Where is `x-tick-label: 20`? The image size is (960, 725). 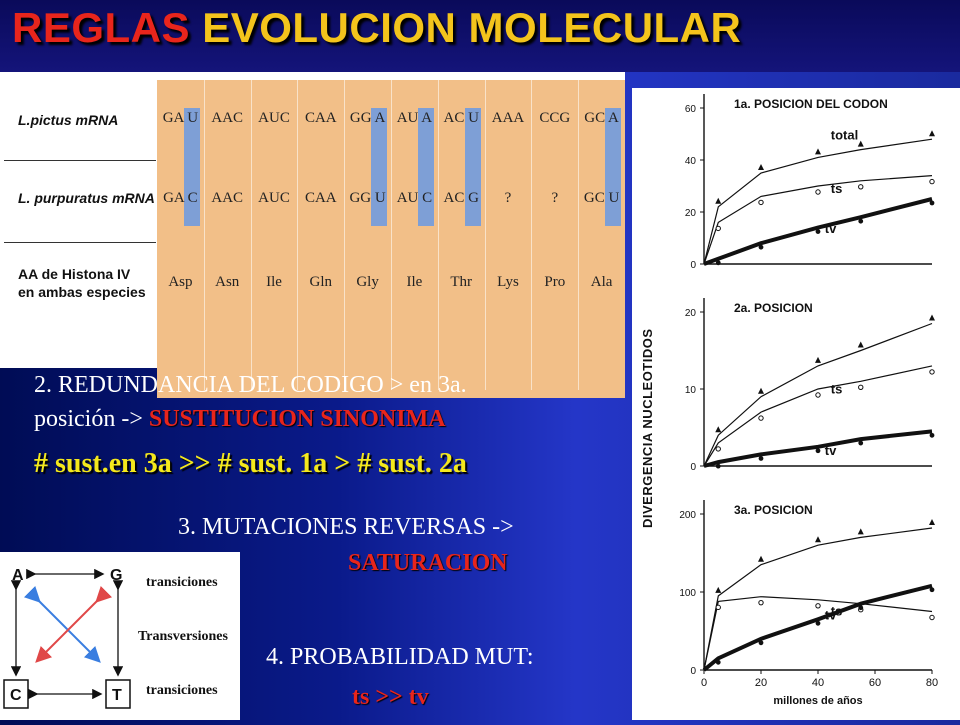 x-tick-label: 20 is located at coordinates (761, 683).